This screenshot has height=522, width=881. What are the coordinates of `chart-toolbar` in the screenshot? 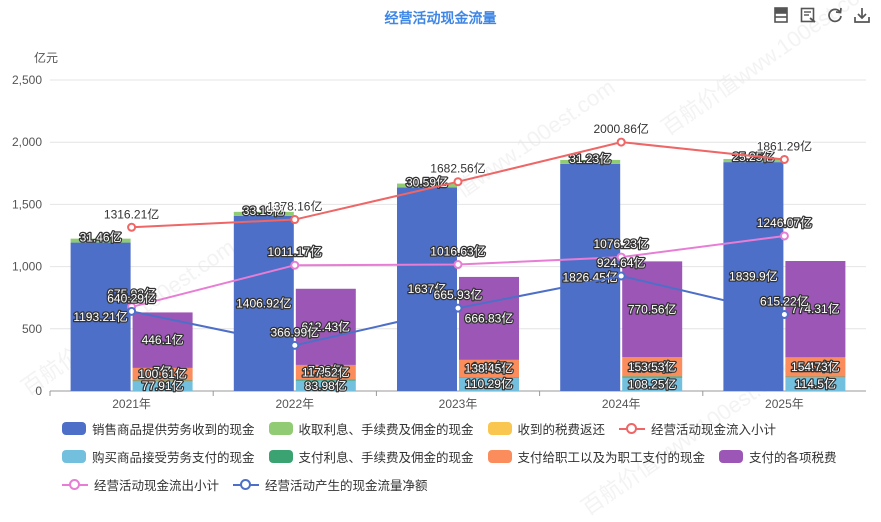 It's located at (821, 15).